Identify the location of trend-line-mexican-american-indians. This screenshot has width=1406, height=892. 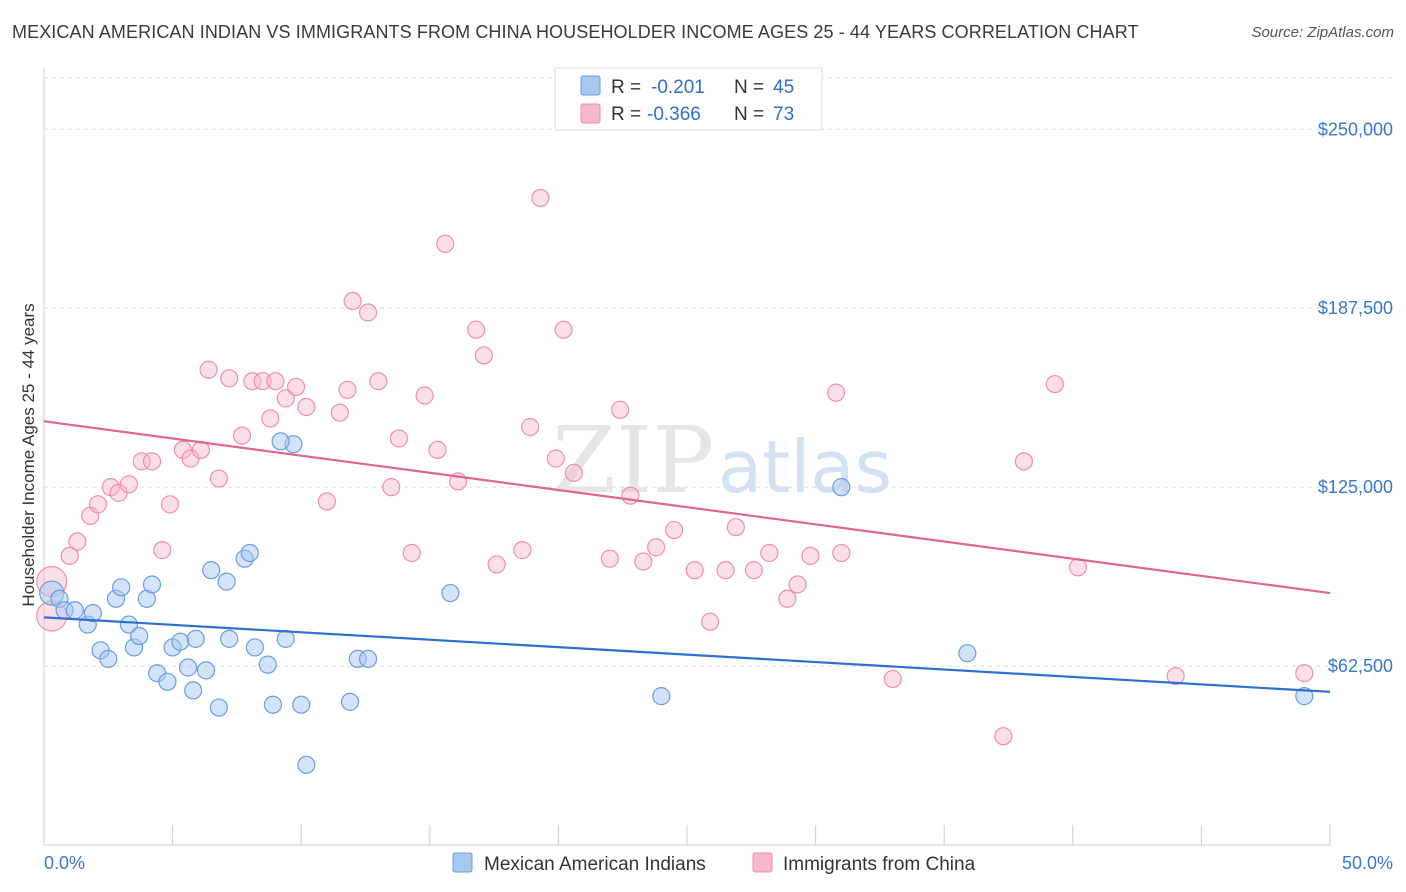
(687, 654).